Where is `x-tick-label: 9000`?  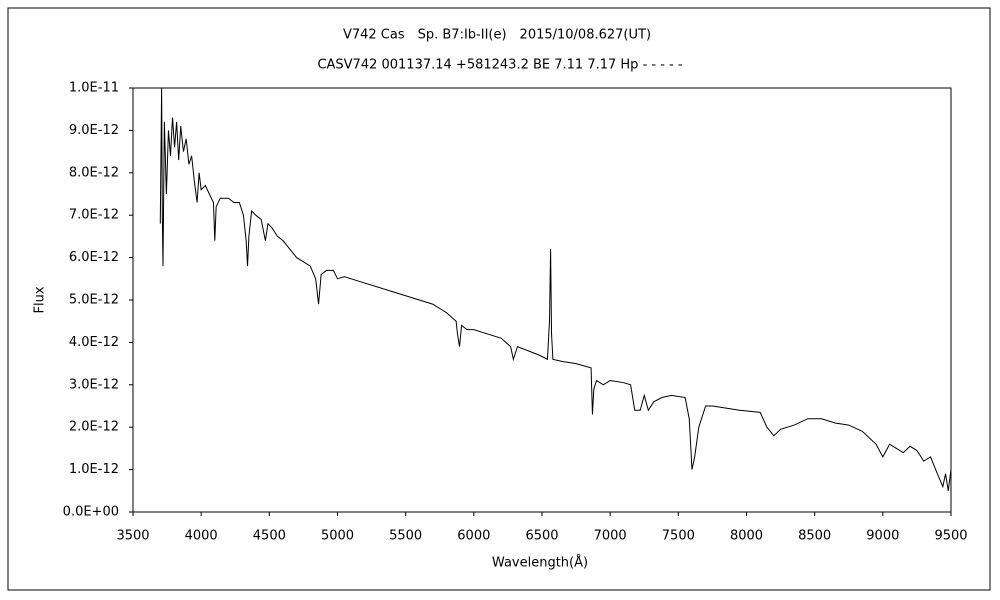 x-tick-label: 9000 is located at coordinates (882, 536).